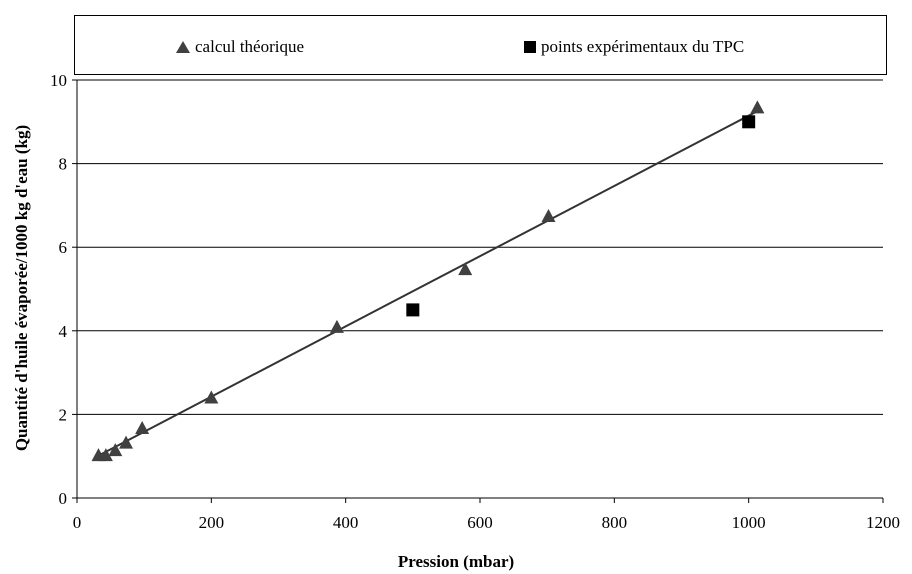 The image size is (912, 574). What do you see at coordinates (63, 164) in the screenshot?
I see `y-tick-label-8: 8` at bounding box center [63, 164].